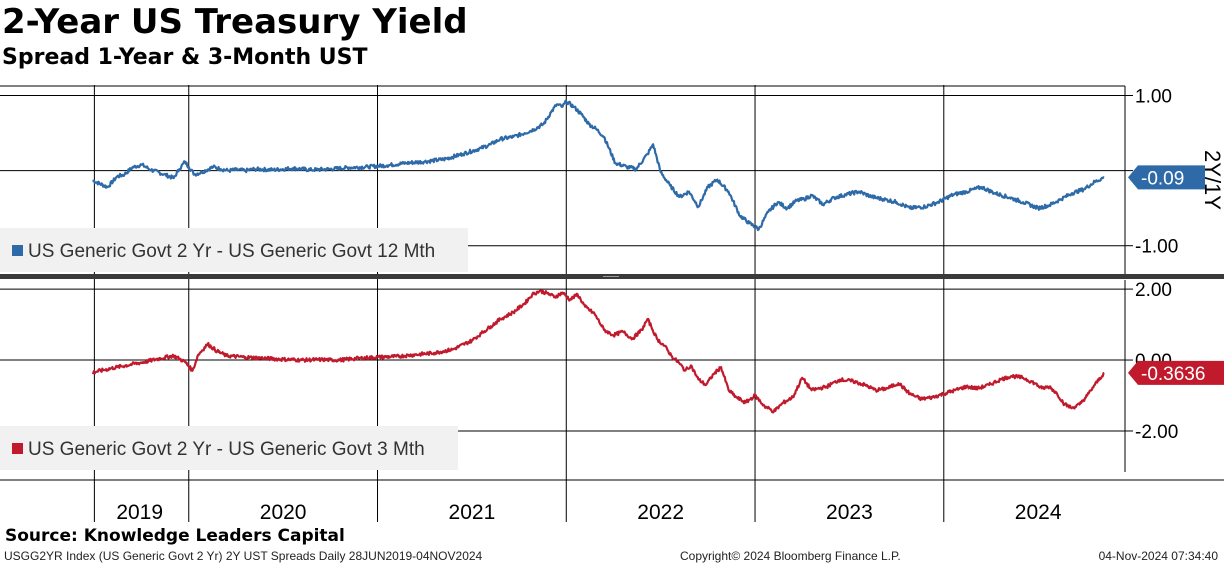  Describe the element at coordinates (1156, 432) in the screenshot. I see `y-tick-label: -2.00` at that location.